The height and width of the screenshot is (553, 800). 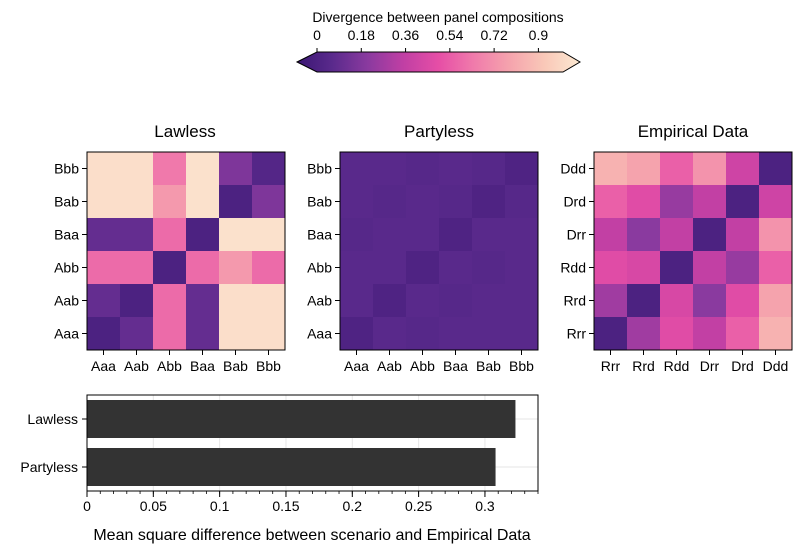 I want to click on colorbar-tick-label: 0.18, so click(x=361, y=35).